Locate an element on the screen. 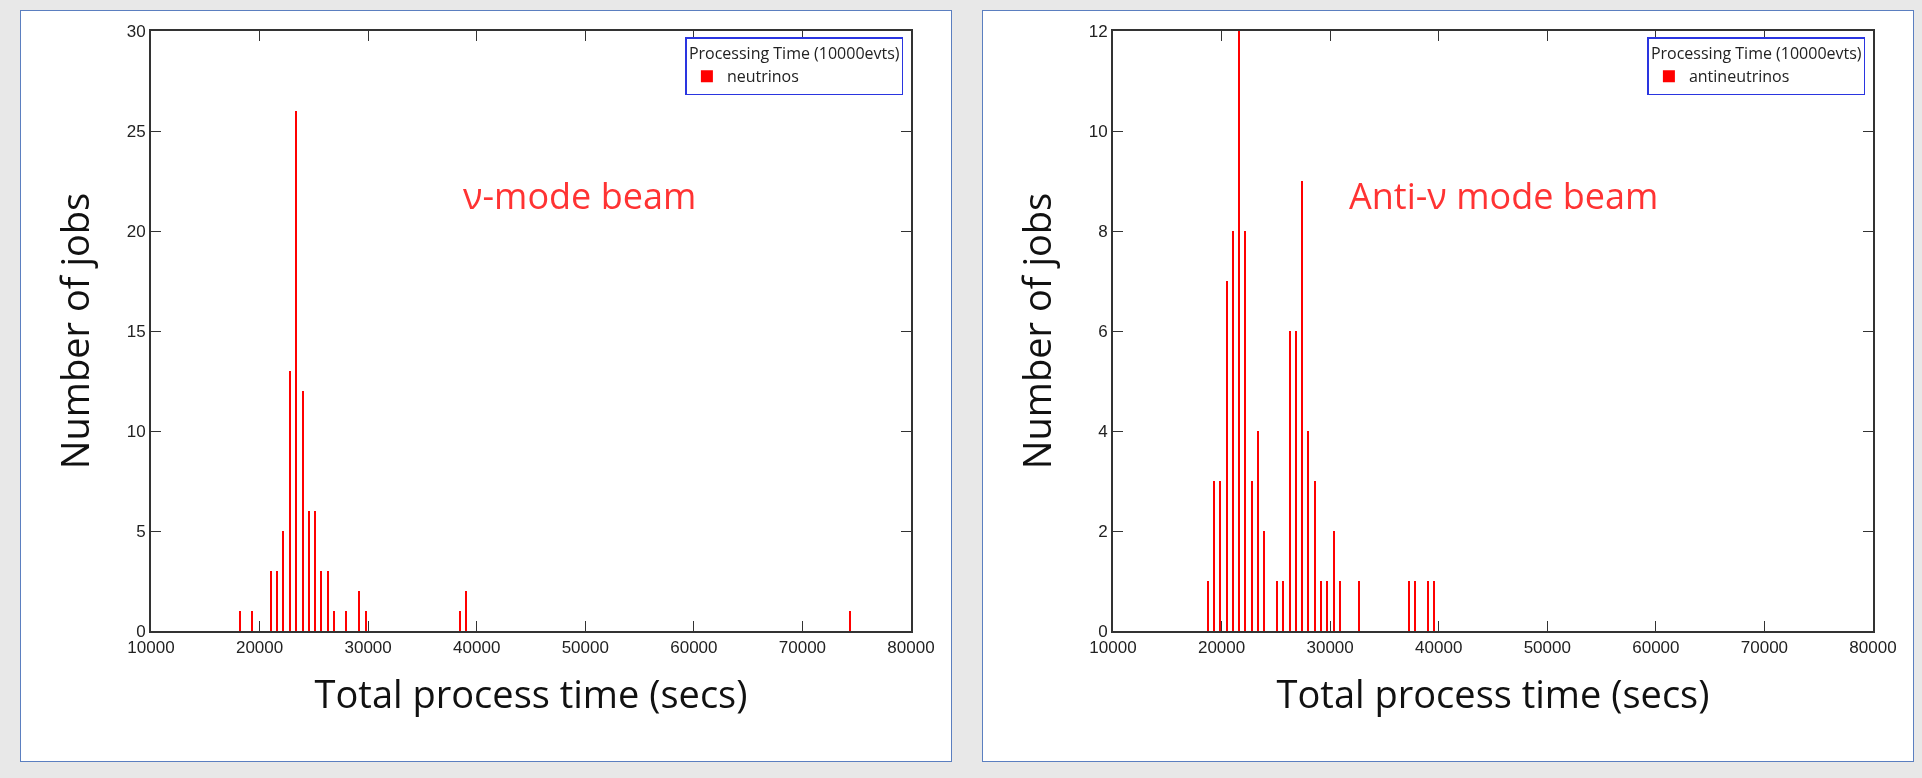 This screenshot has height=778, width=1922. legend-label: neutrinos is located at coordinates (762, 76).